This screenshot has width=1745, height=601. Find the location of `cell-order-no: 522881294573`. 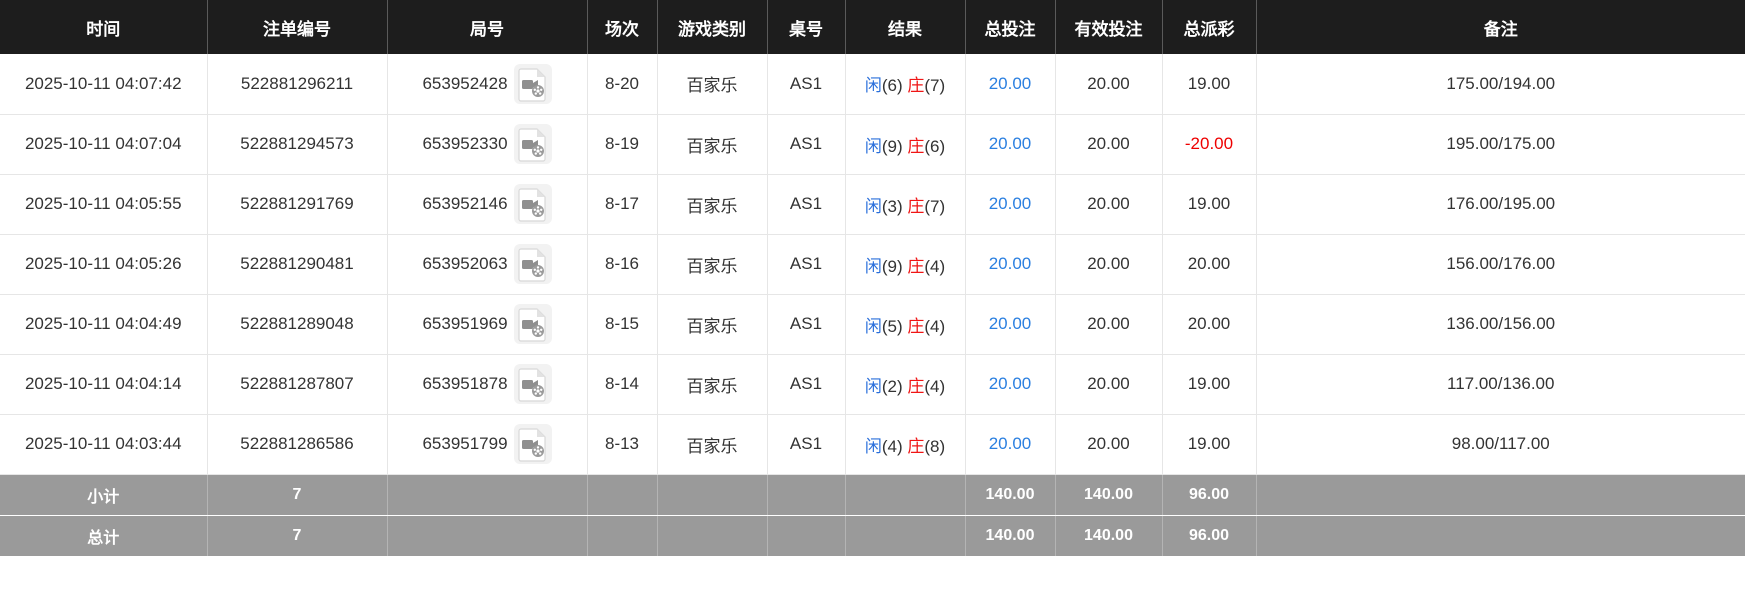

cell-order-no: 522881294573 is located at coordinates (297, 144).